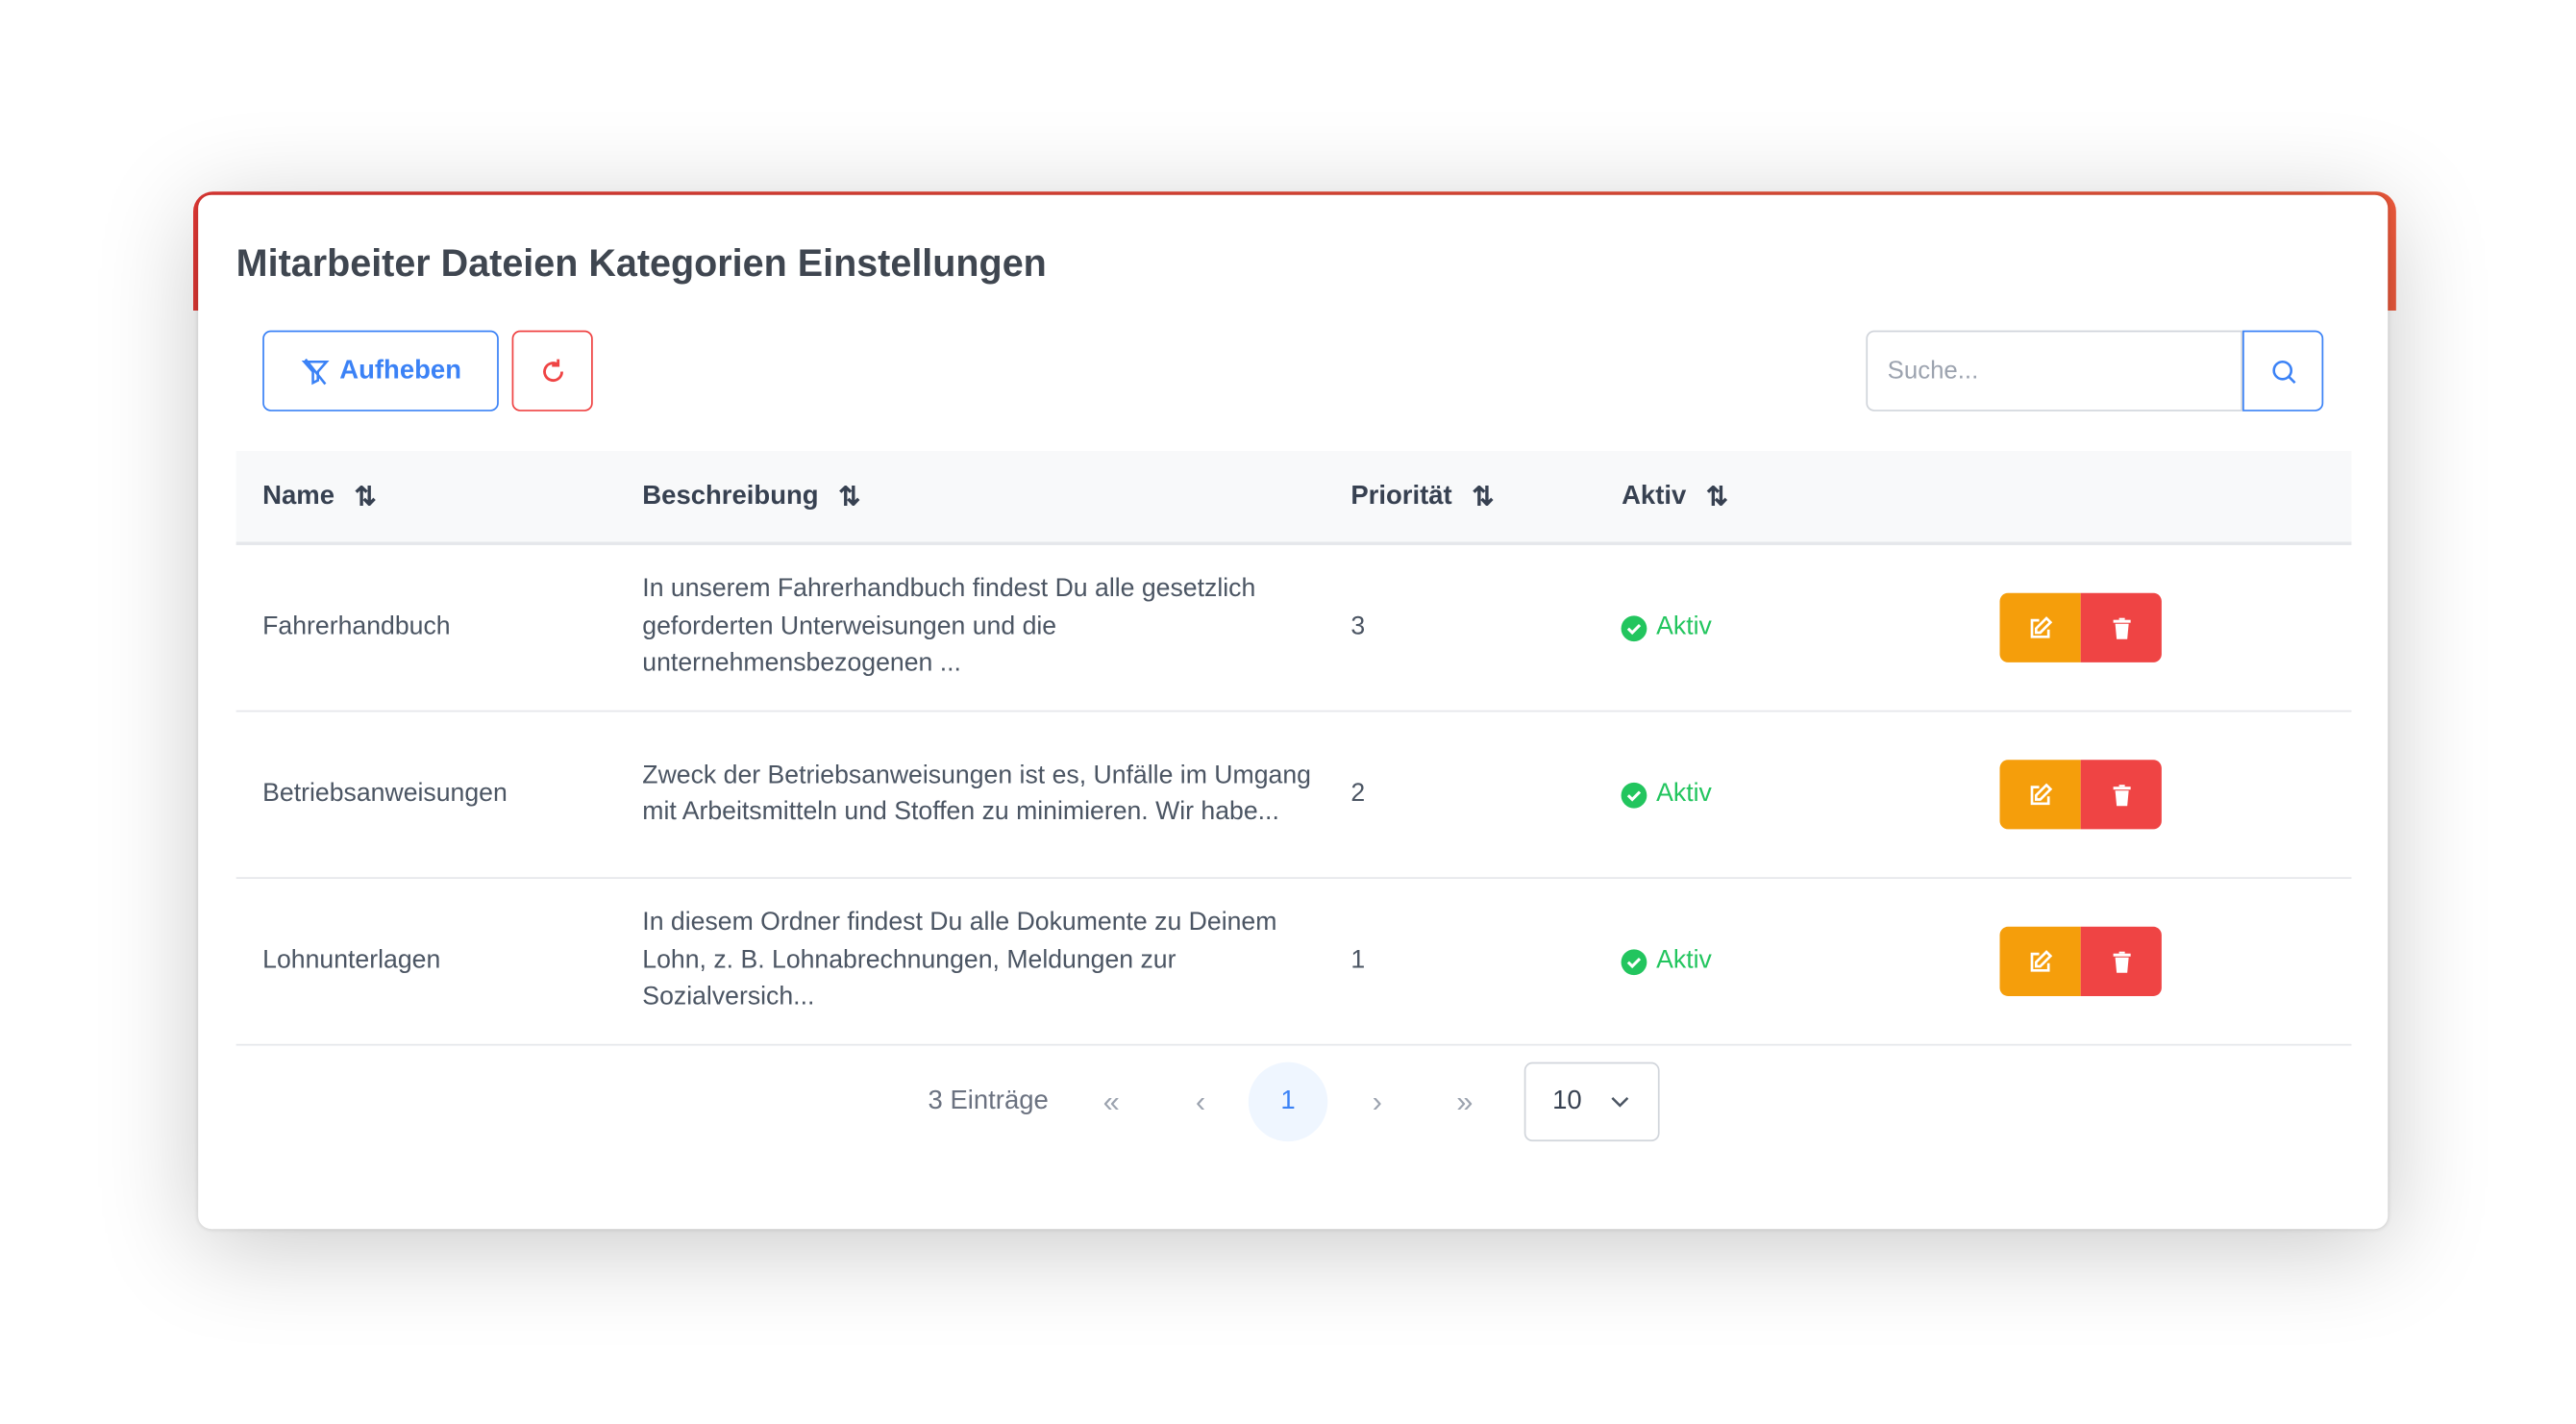 The width and height of the screenshot is (2576, 1424). Describe the element at coordinates (1465, 1101) in the screenshot. I see `last-page-button: »` at that location.